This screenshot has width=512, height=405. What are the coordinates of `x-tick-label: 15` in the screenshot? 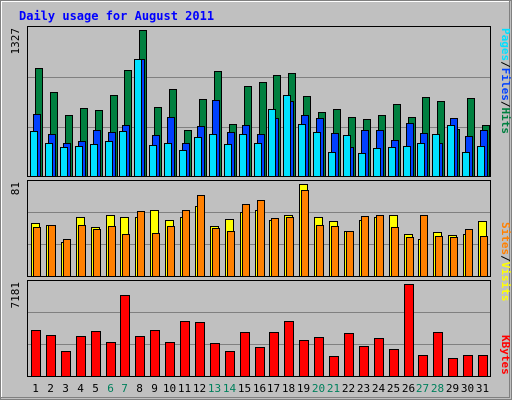 It's located at (244, 388).